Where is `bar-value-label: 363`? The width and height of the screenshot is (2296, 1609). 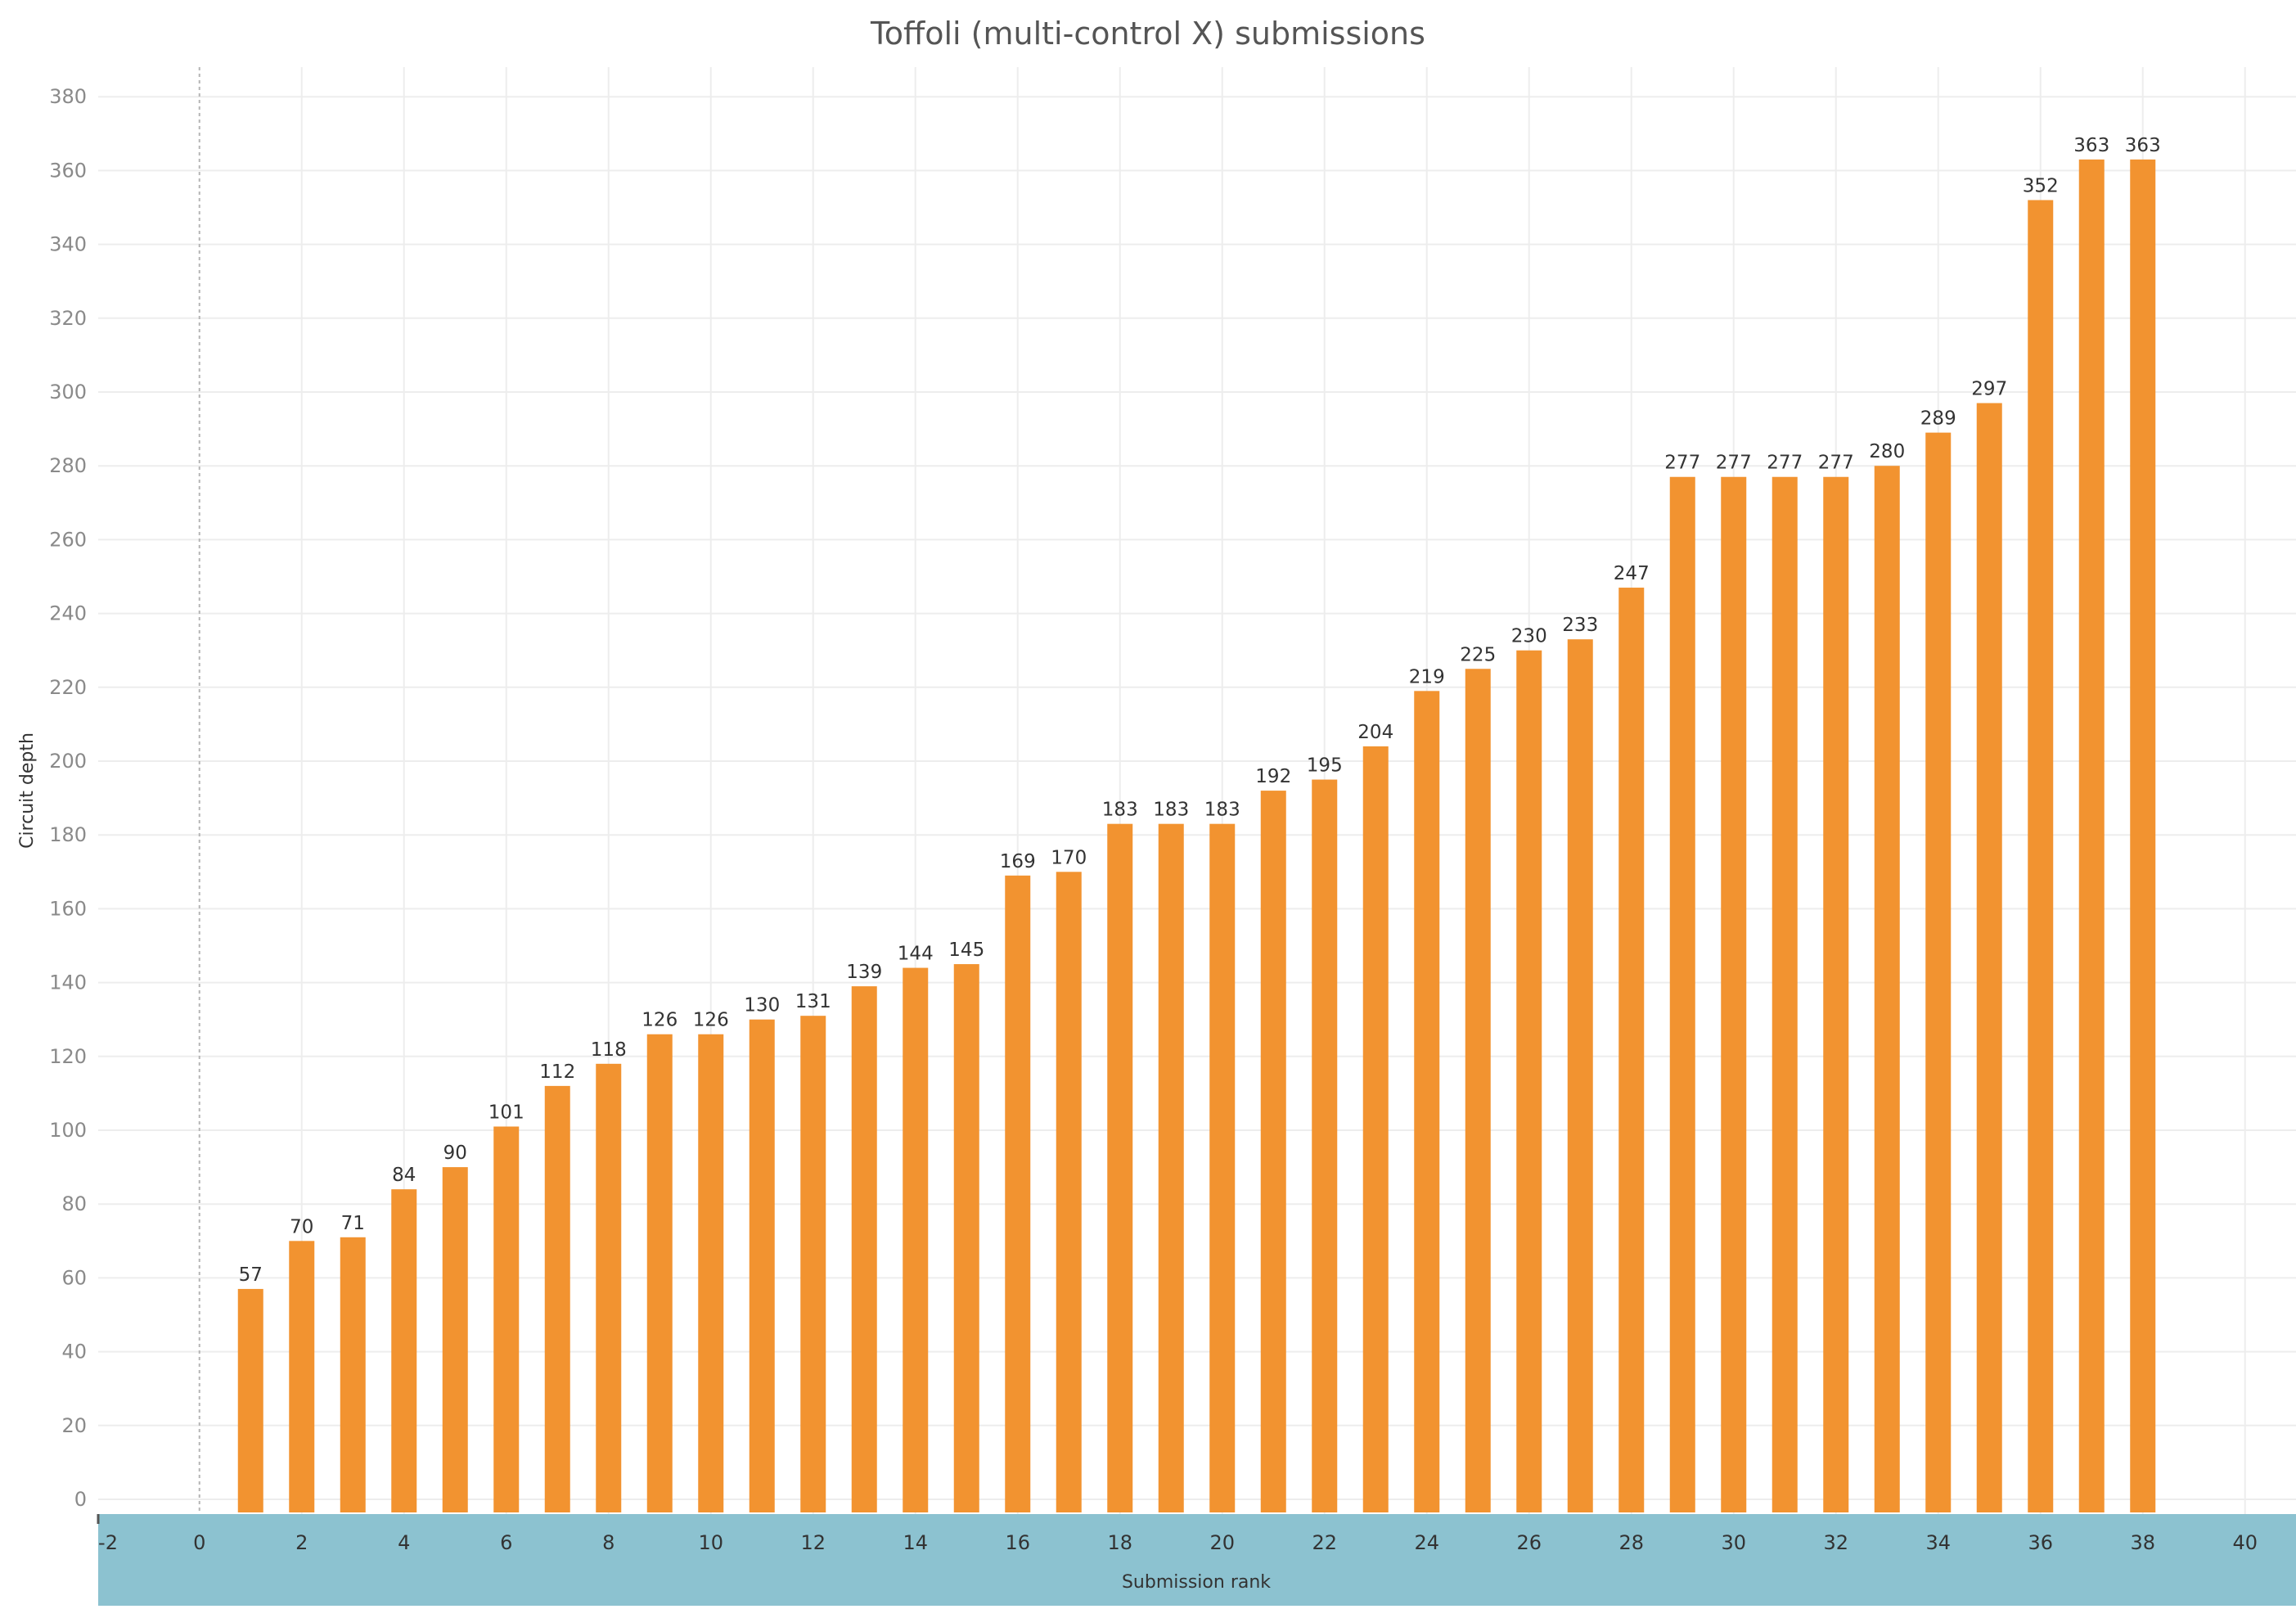 bar-value-label: 363 is located at coordinates (2143, 145).